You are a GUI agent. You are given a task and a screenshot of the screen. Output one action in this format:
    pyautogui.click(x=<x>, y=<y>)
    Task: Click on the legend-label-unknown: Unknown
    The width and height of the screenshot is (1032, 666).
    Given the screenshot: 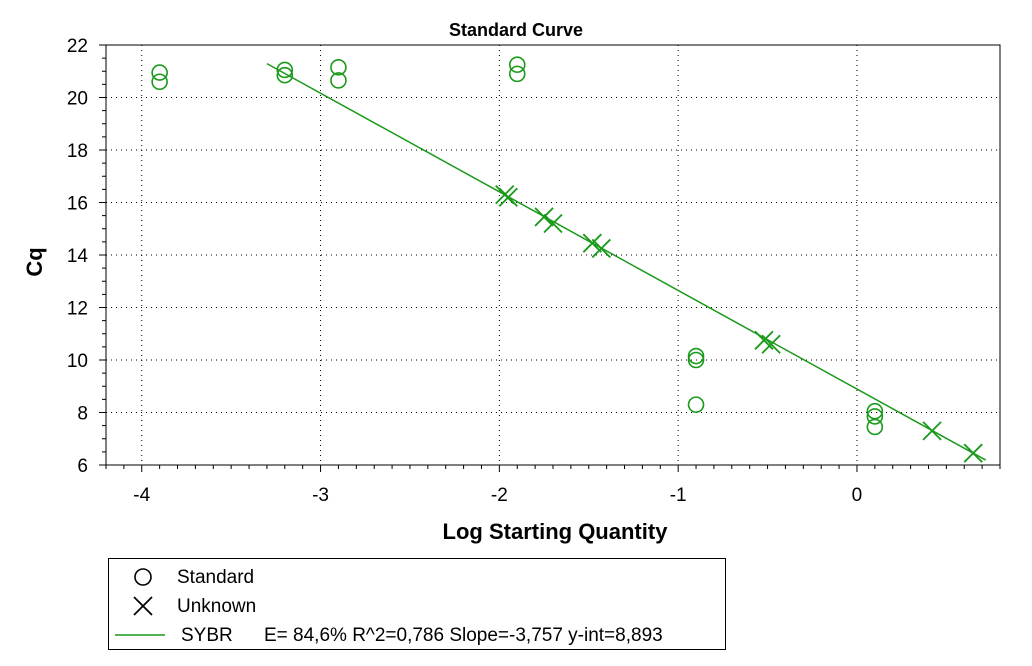 What is the action you would take?
    pyautogui.click(x=217, y=606)
    